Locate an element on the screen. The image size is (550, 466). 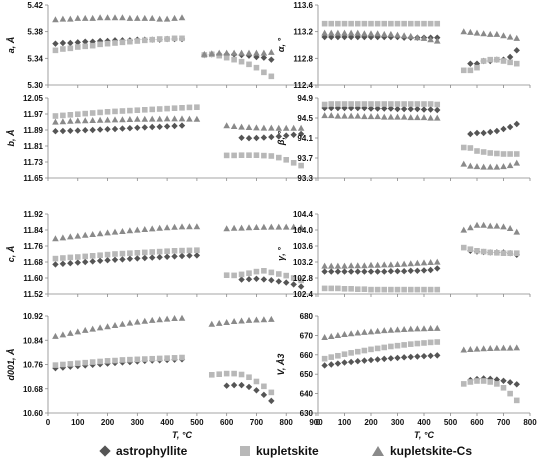
series-kupletskite-cs is located at coordinates (163, 326).